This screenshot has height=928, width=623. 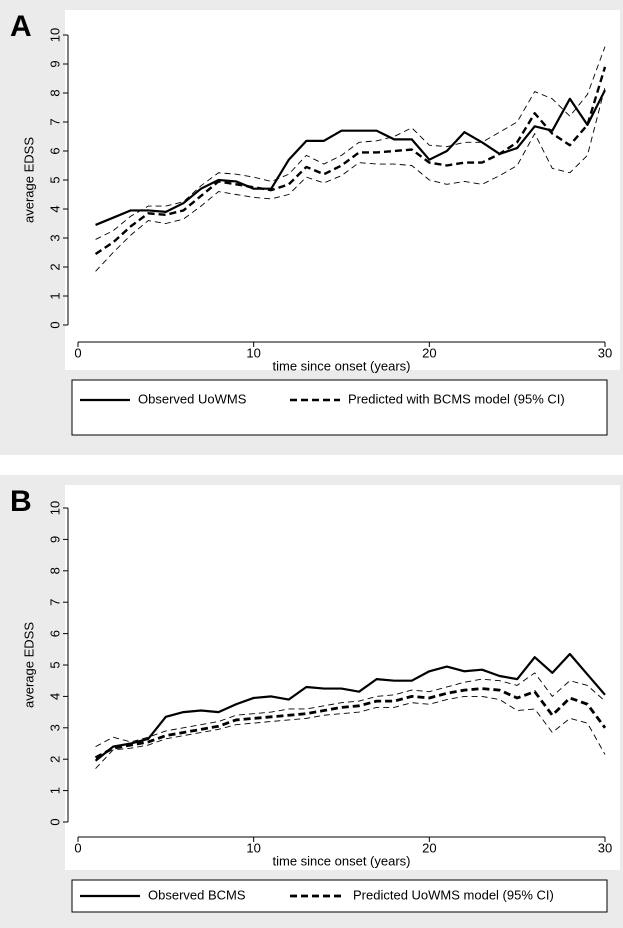 I want to click on legend-label: Predicted UoWMS model (95% CI), so click(x=453, y=894).